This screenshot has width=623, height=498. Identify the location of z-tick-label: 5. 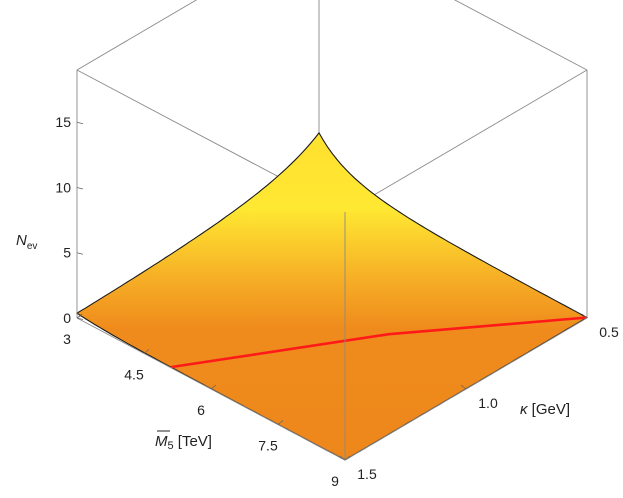
(67, 253).